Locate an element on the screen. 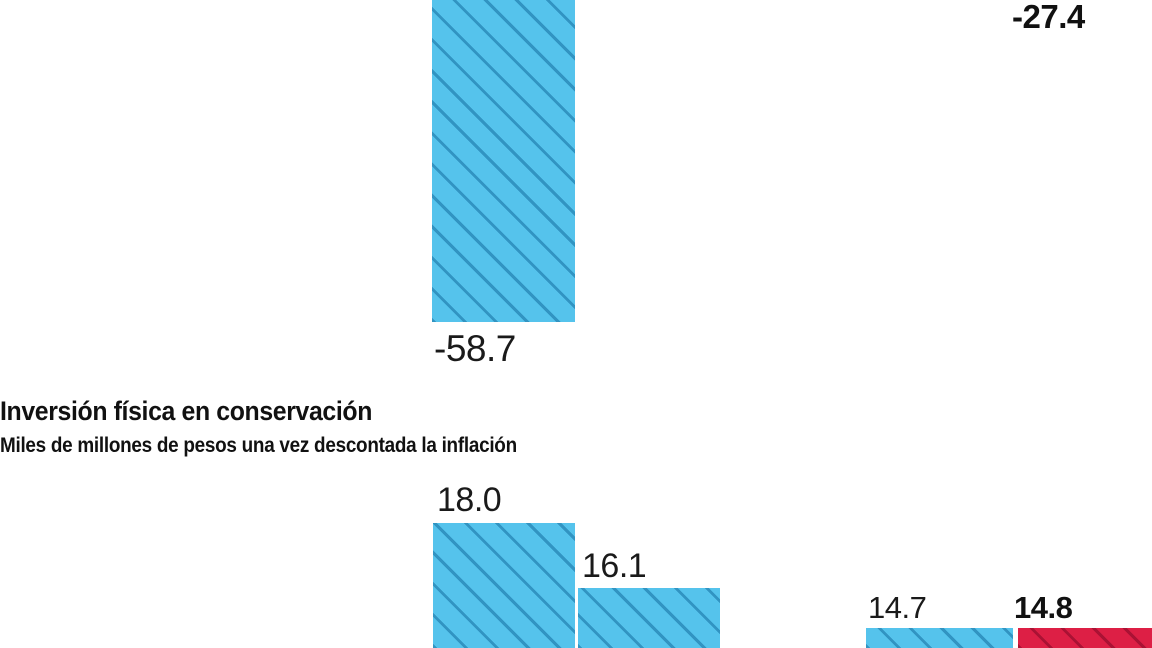 This screenshot has height=648, width=1152. bottom-chart-bar-2-value-label: 16.1 is located at coordinates (614, 566).